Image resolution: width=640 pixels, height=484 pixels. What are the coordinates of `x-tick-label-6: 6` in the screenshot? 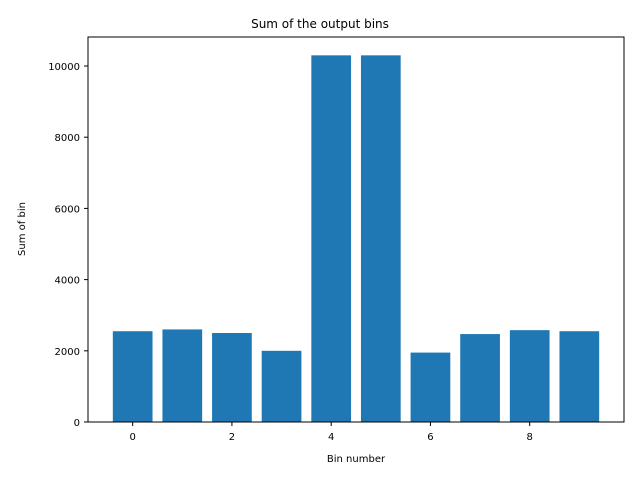 It's located at (430, 437).